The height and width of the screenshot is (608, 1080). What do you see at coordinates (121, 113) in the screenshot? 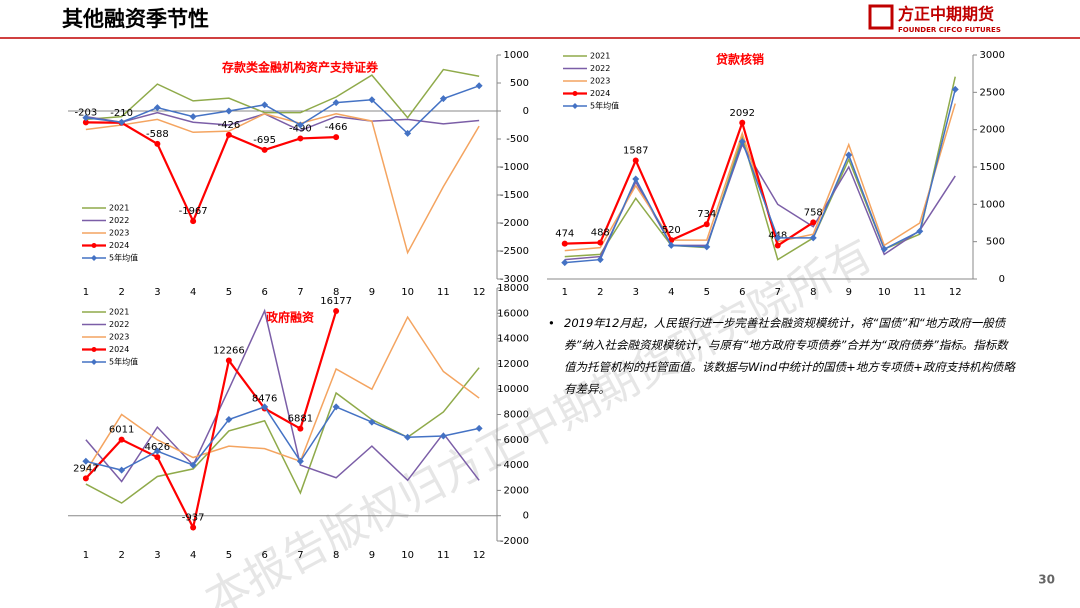
I see `value-label: -210` at bounding box center [121, 113].